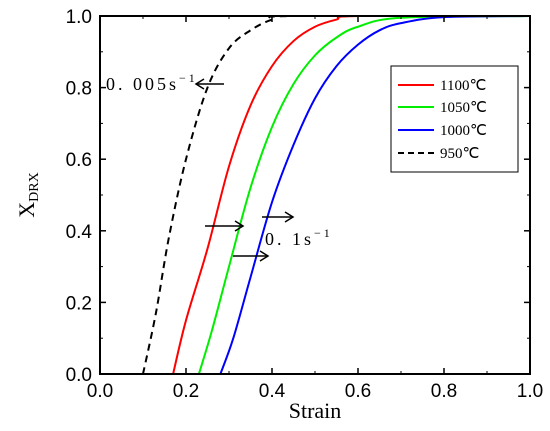 The height and width of the screenshot is (431, 550). What do you see at coordinates (264, 256) in the screenshot?
I see `arrow-right-3-head` at bounding box center [264, 256].